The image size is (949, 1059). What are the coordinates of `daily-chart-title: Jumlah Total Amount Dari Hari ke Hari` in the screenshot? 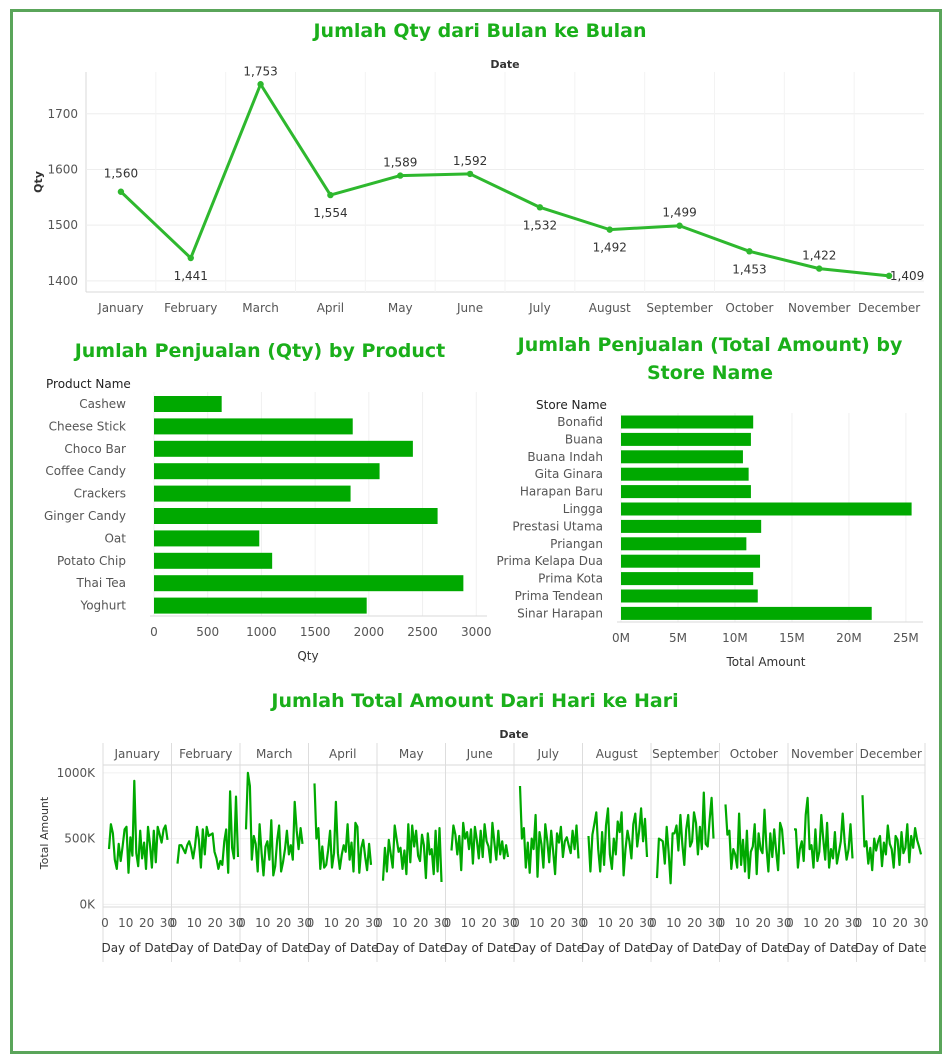 It's located at (475, 701).